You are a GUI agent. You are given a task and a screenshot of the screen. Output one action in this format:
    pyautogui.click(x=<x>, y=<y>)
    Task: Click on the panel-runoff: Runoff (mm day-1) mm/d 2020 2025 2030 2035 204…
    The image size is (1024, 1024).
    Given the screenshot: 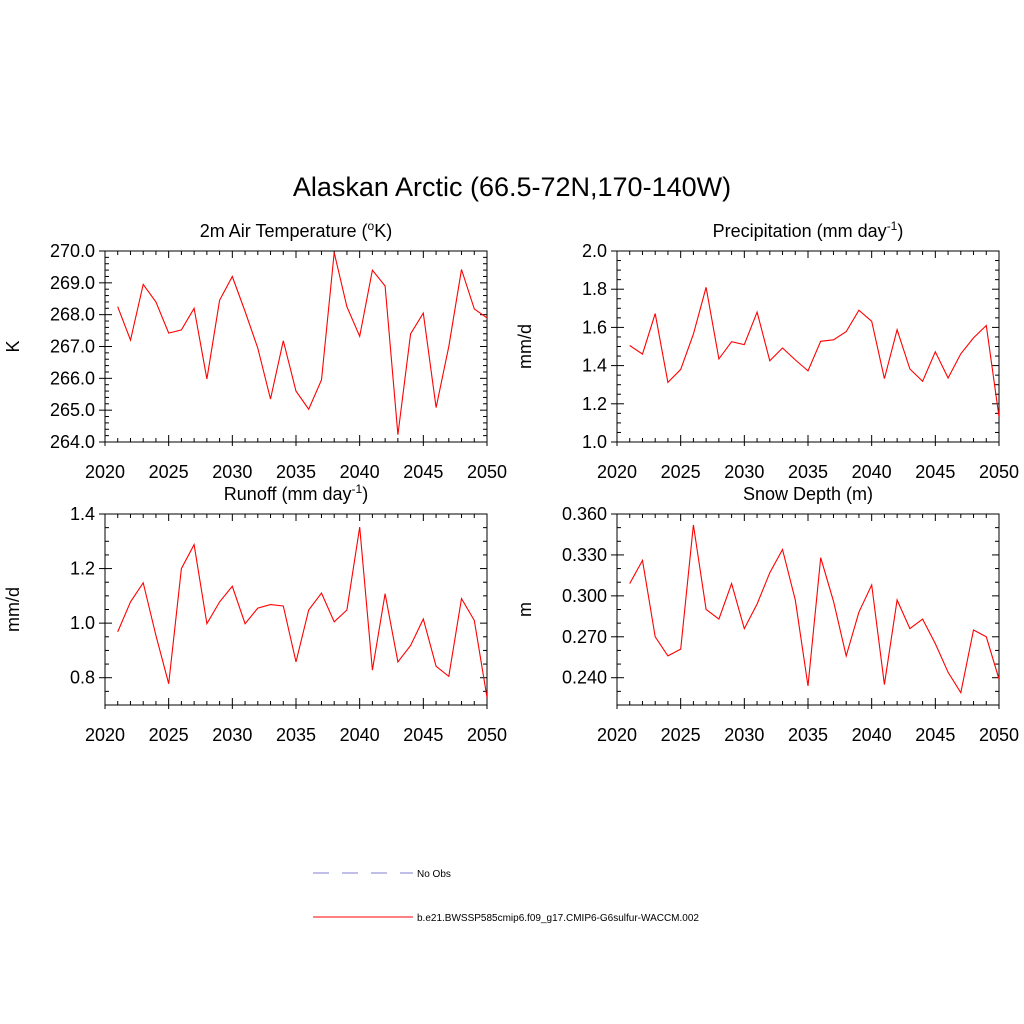 What is the action you would take?
    pyautogui.click(x=255, y=613)
    